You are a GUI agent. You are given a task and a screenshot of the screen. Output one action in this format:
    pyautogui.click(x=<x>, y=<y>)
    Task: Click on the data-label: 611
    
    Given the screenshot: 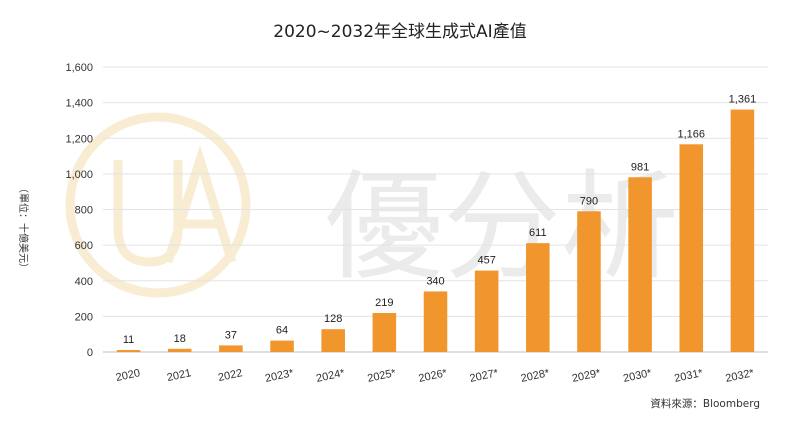 What is the action you would take?
    pyautogui.click(x=538, y=233)
    